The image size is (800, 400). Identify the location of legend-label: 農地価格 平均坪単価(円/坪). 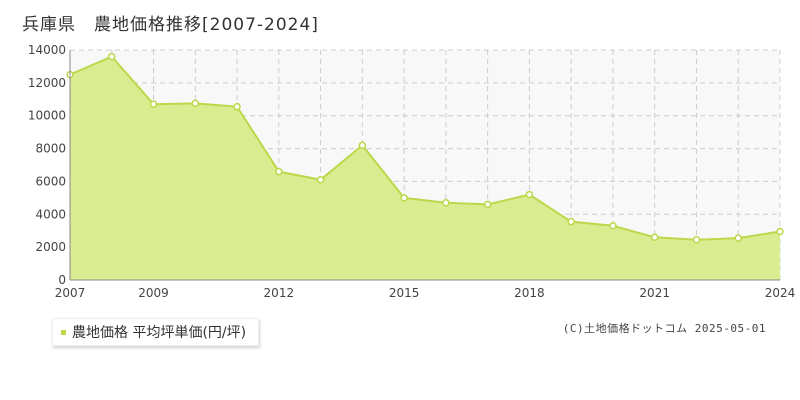
(159, 333).